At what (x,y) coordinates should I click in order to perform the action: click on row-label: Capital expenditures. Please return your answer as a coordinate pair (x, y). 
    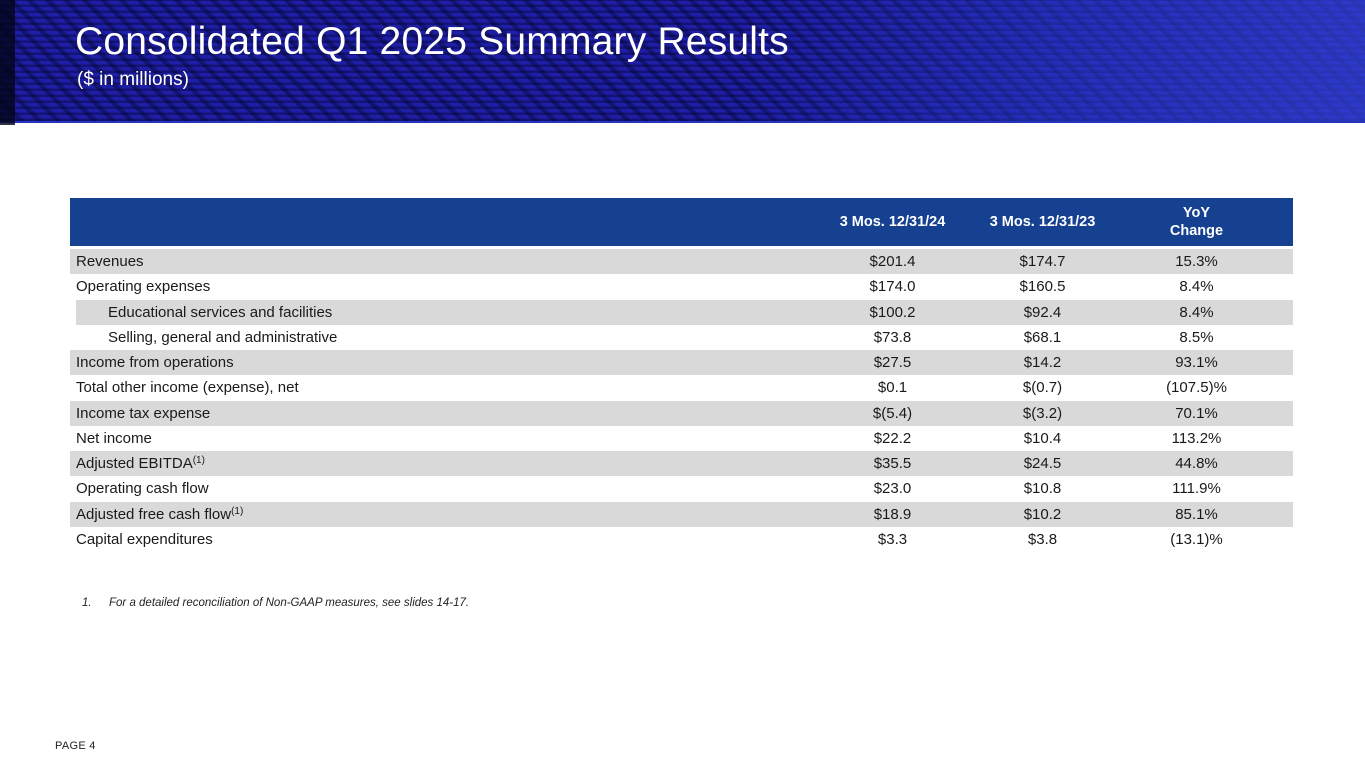
    Looking at the image, I should click on (144, 539).